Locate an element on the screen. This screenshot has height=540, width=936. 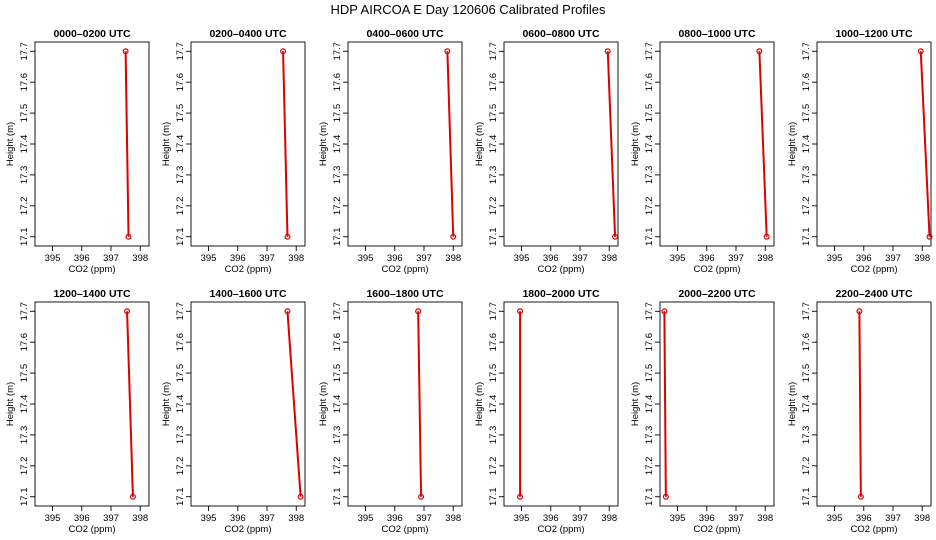
panel-title: 0600–0800 UTC is located at coordinates (560, 34).